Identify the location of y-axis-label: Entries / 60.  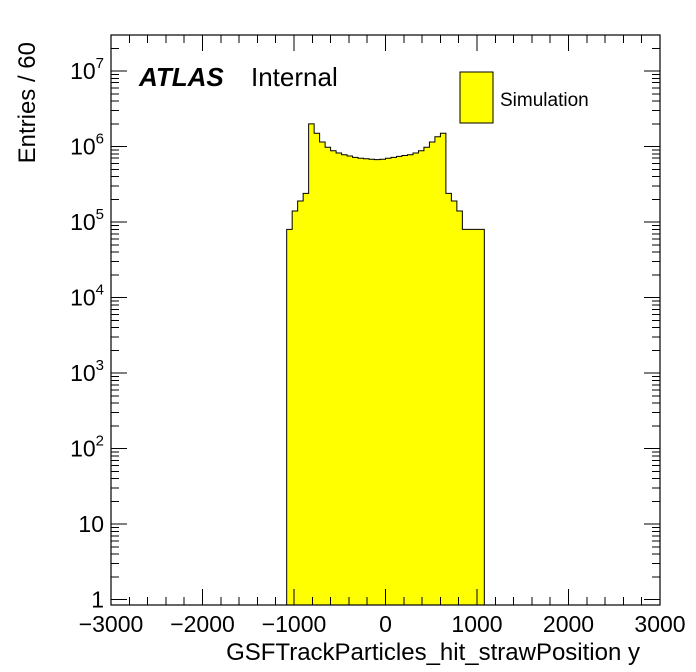
(27, 102).